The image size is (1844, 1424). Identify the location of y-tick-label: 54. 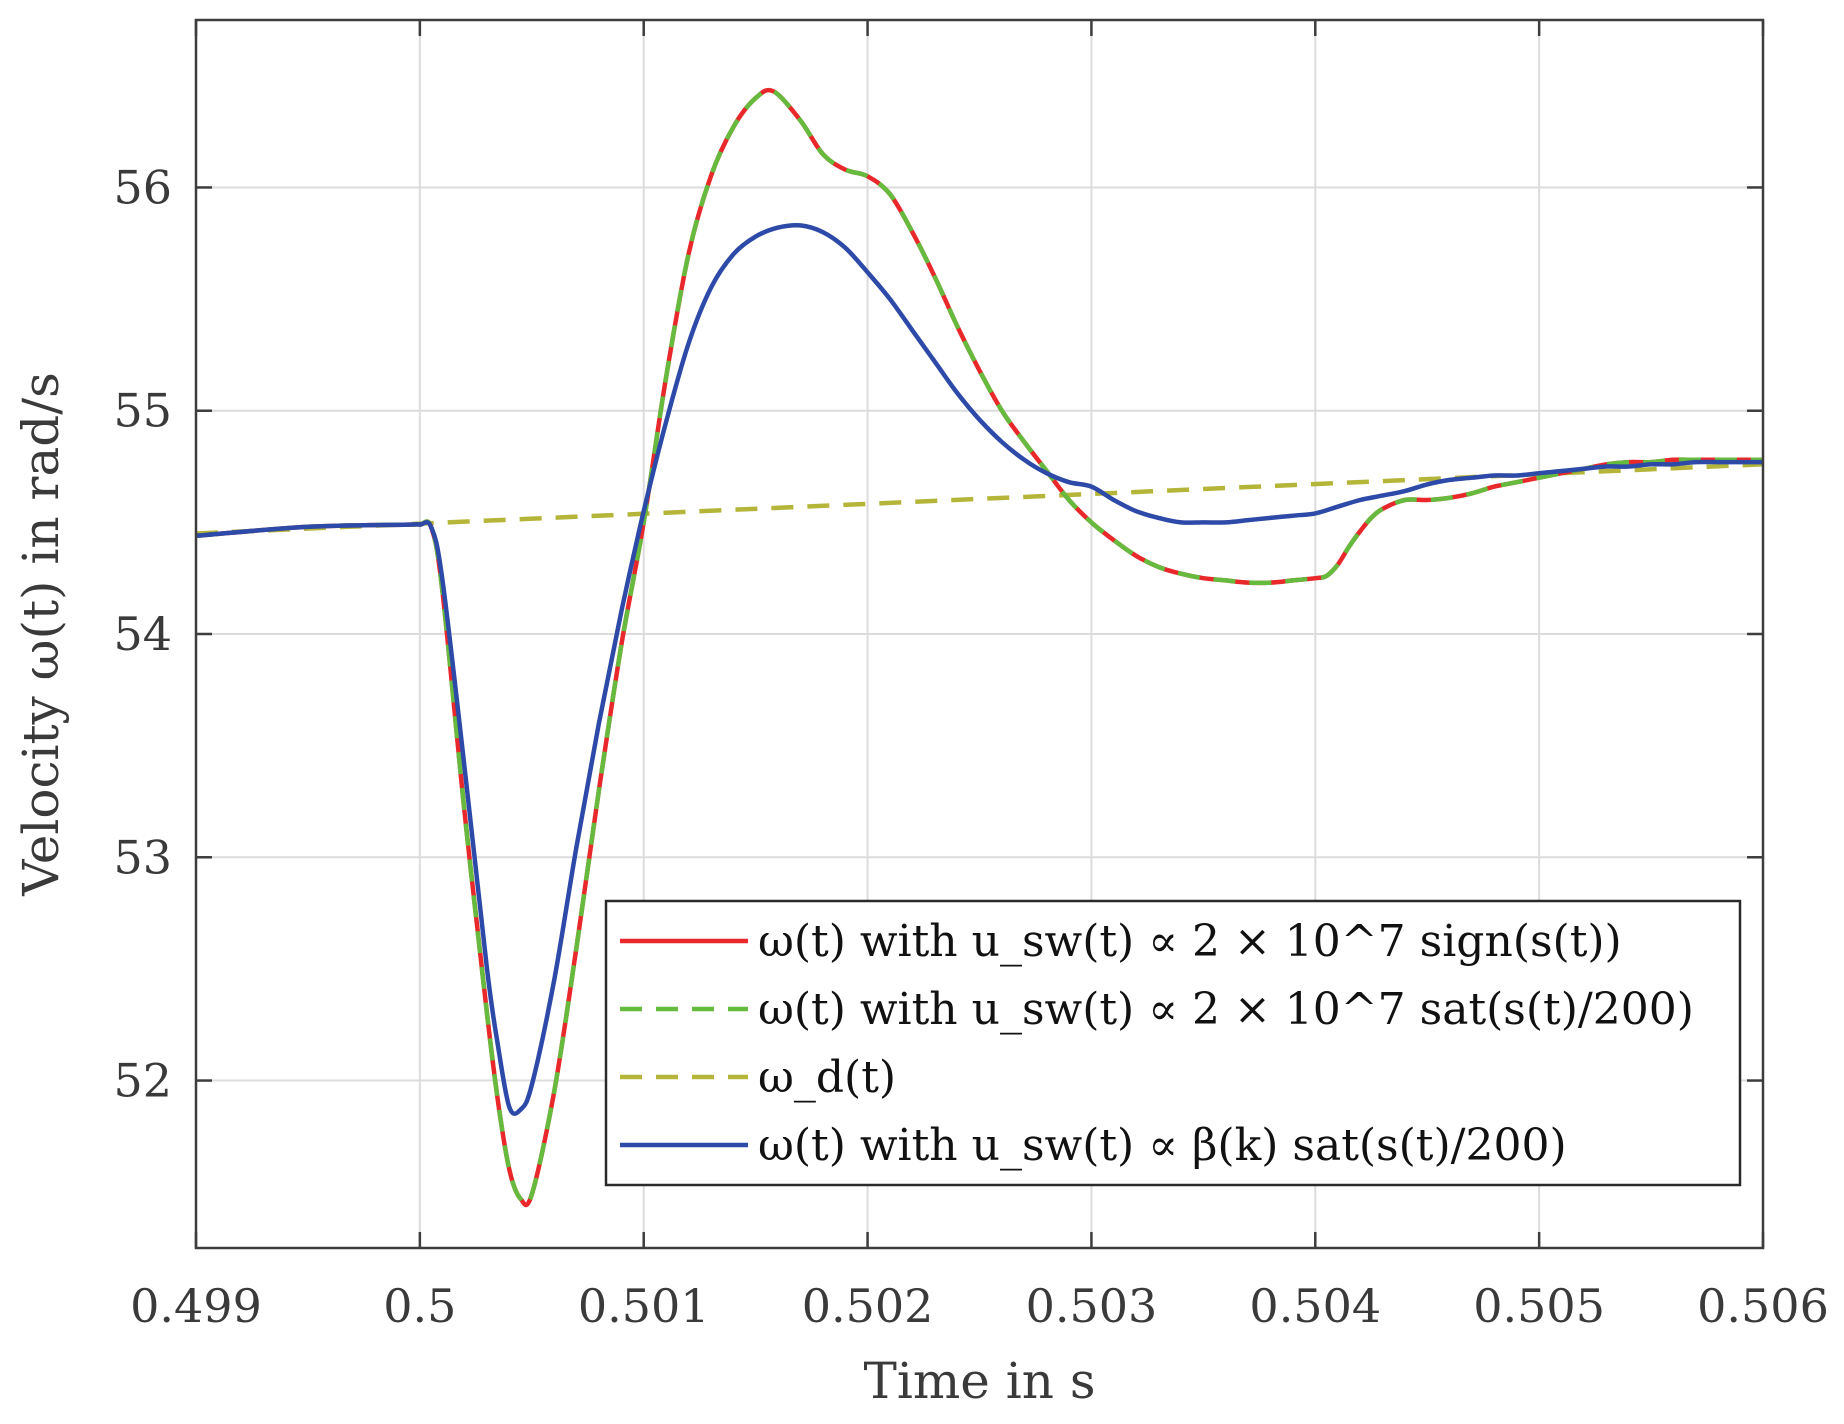
(142, 634).